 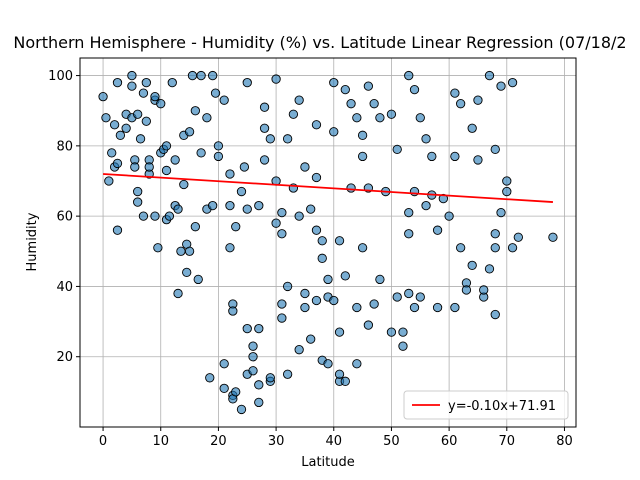 I want to click on x-tick-label: 40, so click(x=333, y=441).